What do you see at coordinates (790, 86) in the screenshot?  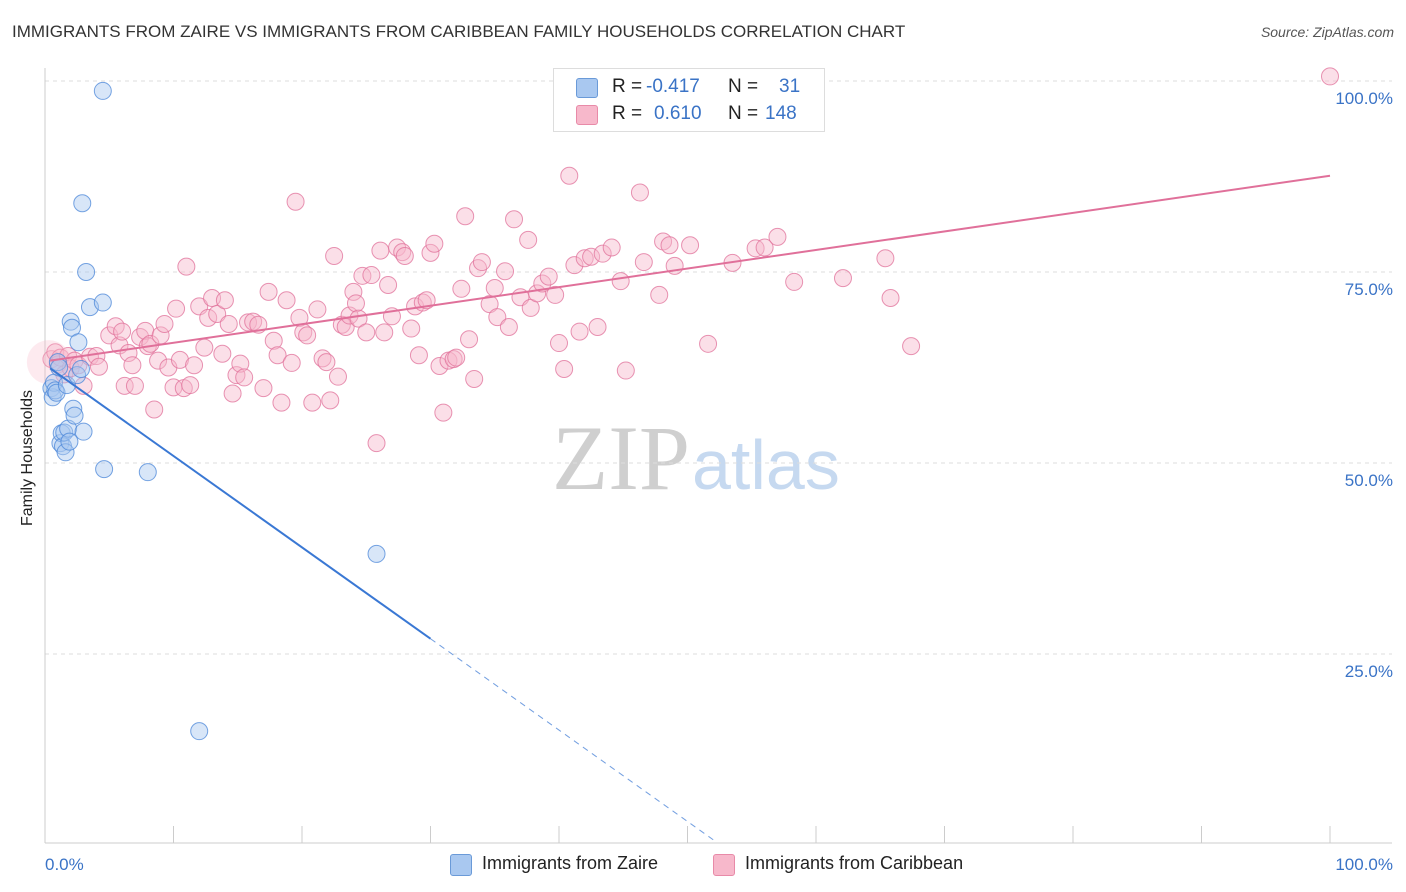 I see `stats-n-value: 31` at bounding box center [790, 86].